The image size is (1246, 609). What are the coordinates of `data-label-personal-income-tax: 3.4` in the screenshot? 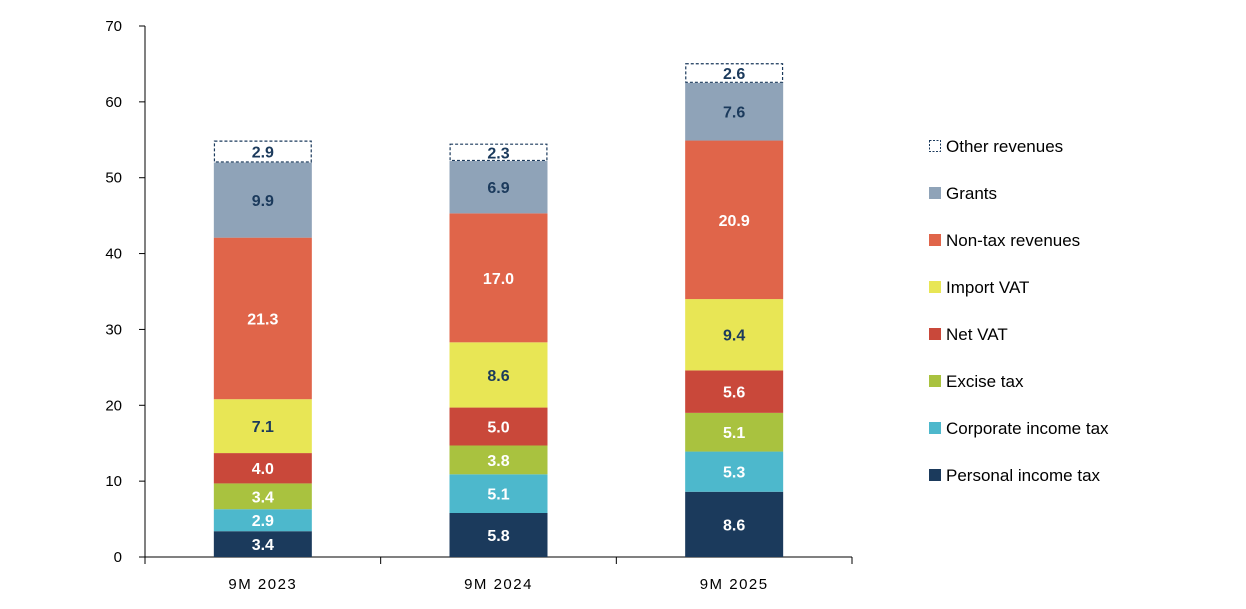 It's located at (263, 545).